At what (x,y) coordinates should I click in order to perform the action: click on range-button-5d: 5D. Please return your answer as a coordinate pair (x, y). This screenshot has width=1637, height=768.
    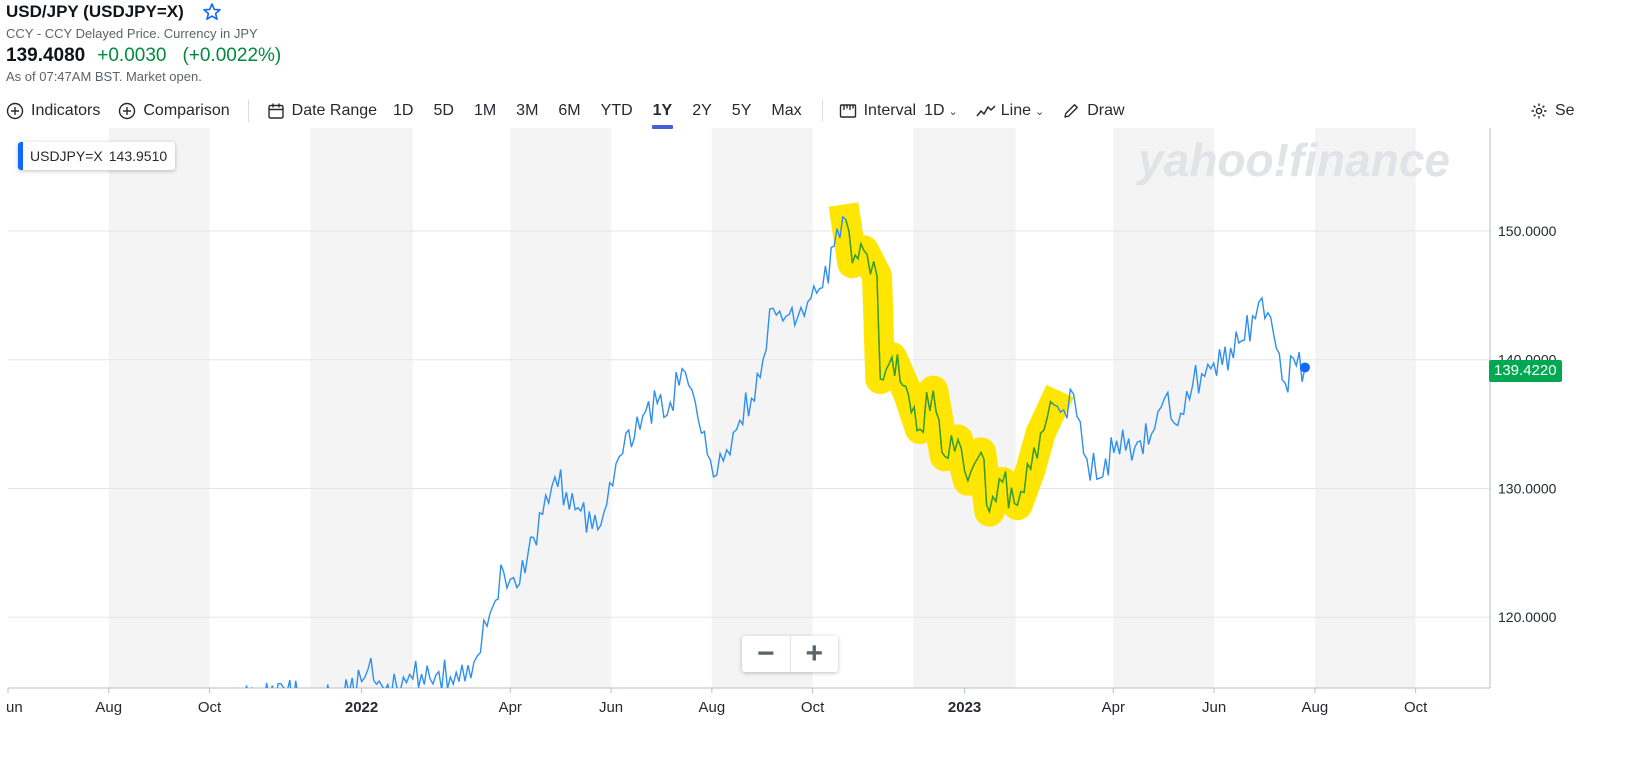
    Looking at the image, I should click on (443, 110).